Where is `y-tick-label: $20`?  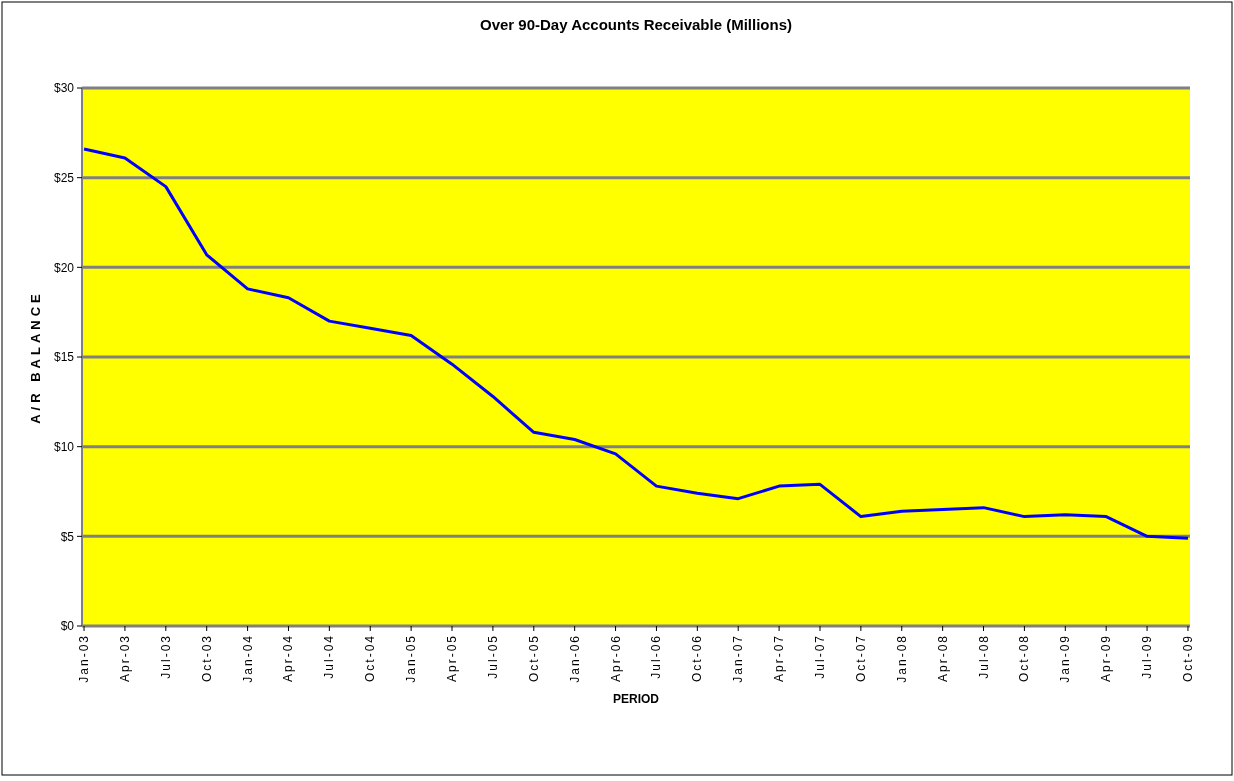
y-tick-label: $20 is located at coordinates (64, 267).